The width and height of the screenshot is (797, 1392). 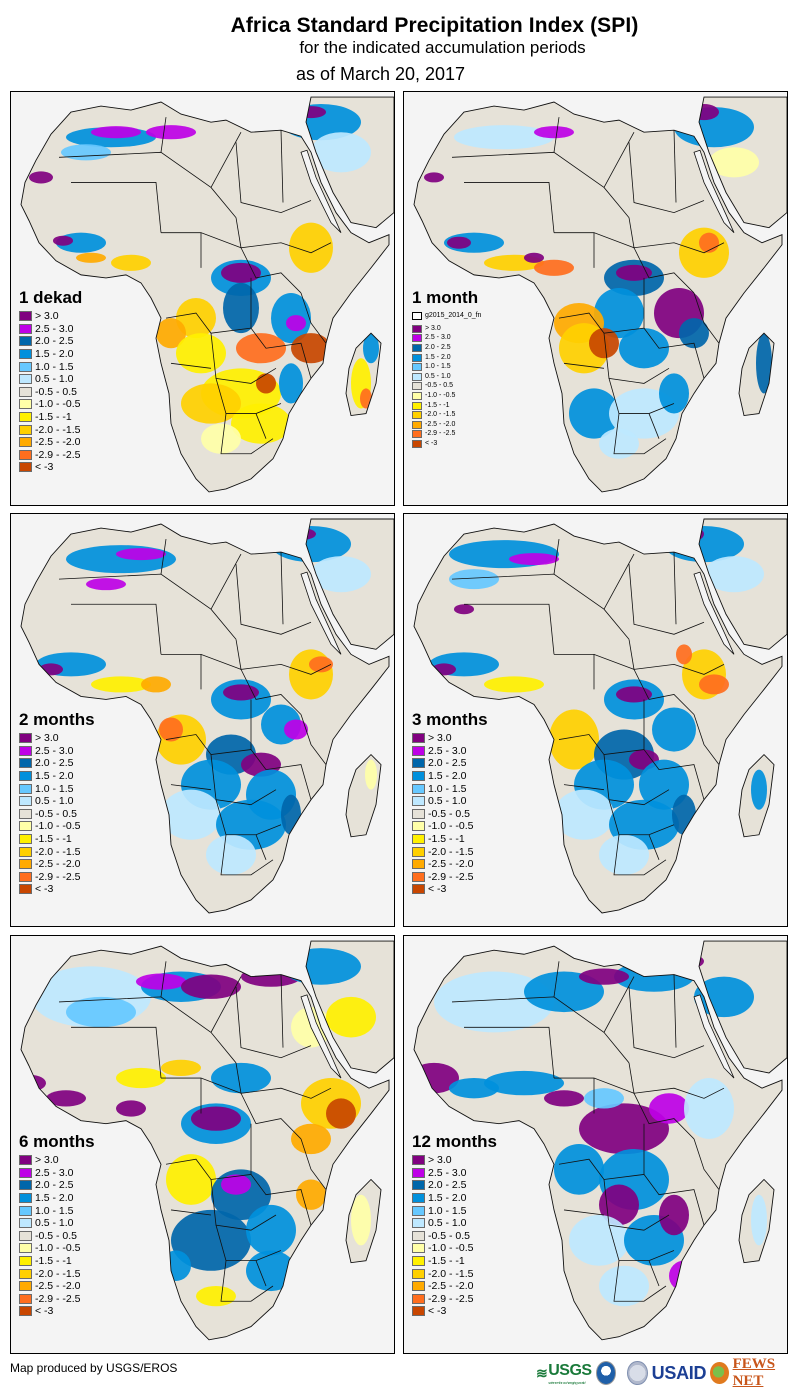 I want to click on legend-item: 0.5 - 1.0, so click(x=50, y=379).